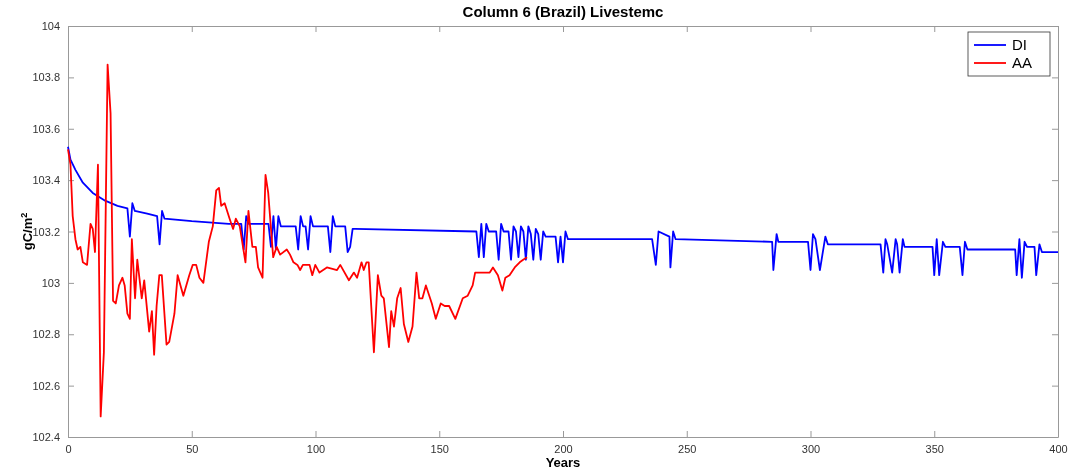 This screenshot has height=469, width=1074. Describe the element at coordinates (46, 128) in the screenshot. I see `y-tick-label: 103.6` at that location.